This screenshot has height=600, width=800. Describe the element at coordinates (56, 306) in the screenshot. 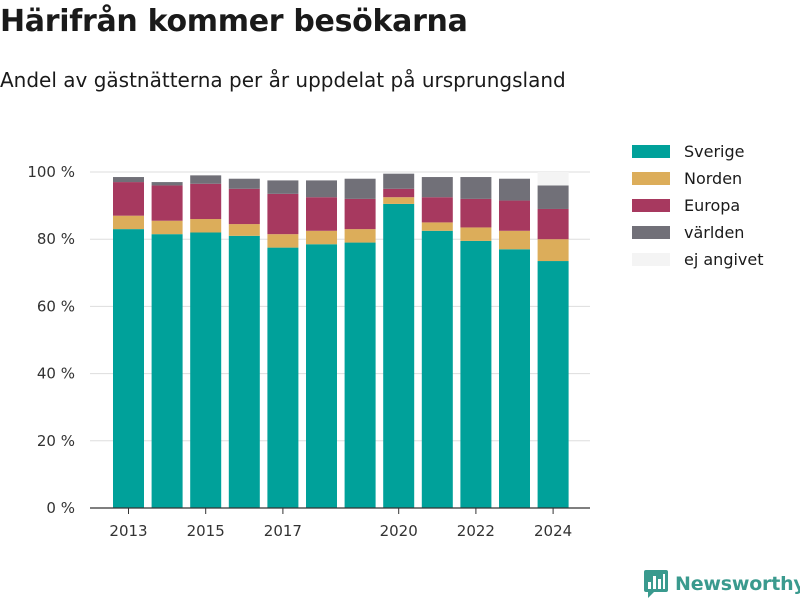

I see `y-tick-label: 60 %` at that location.